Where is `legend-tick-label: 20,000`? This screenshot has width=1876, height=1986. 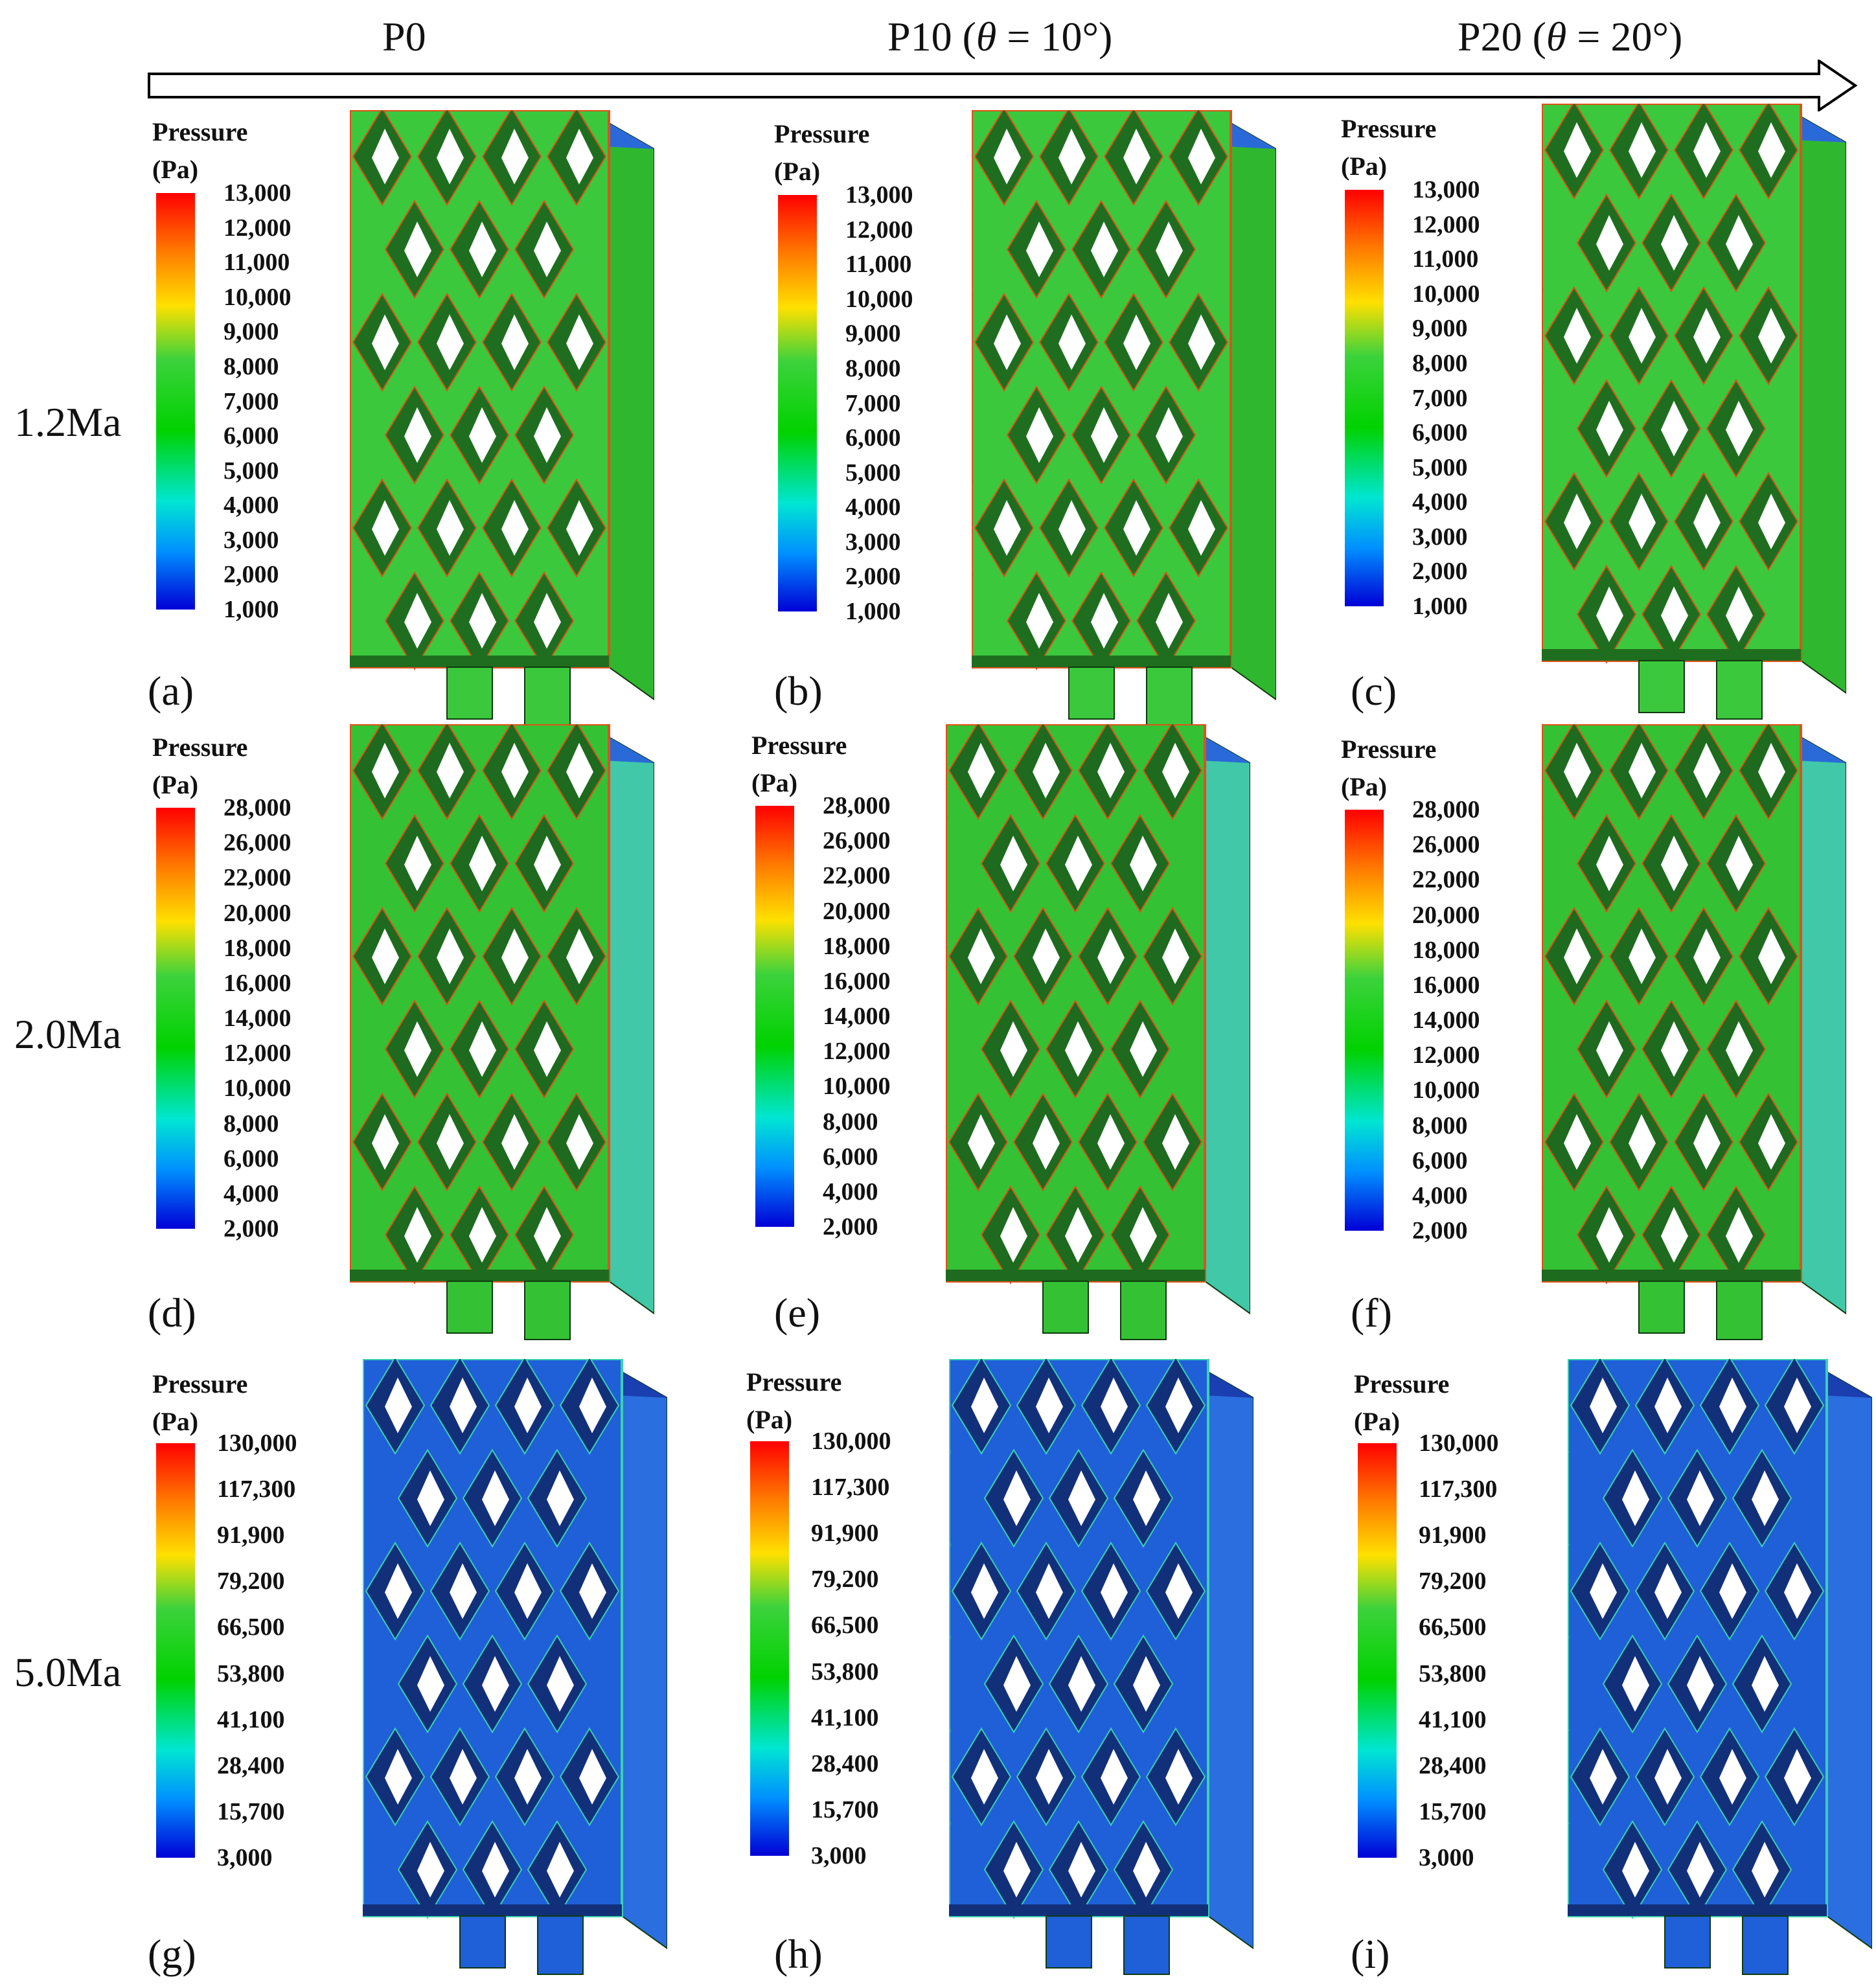 legend-tick-label: 20,000 is located at coordinates (1446, 915).